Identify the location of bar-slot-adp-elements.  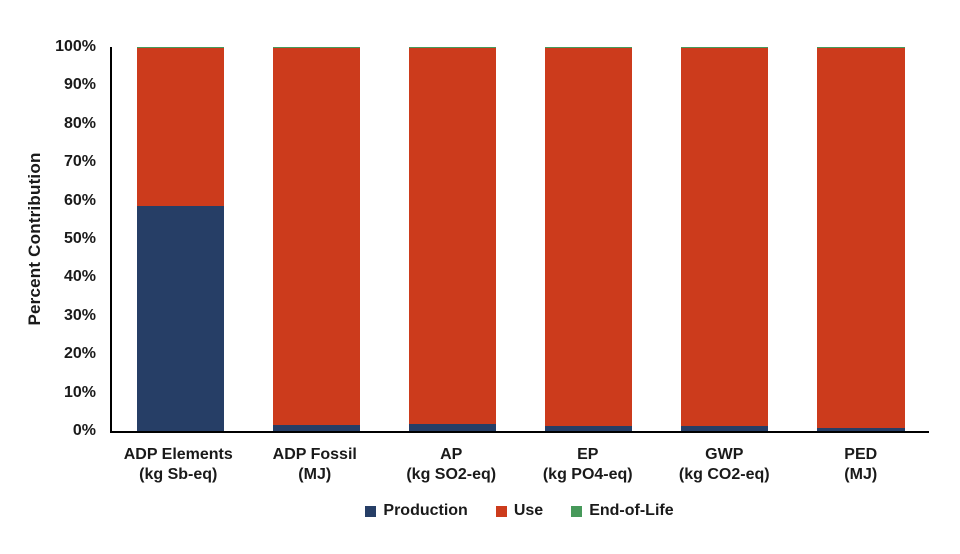
(180, 239).